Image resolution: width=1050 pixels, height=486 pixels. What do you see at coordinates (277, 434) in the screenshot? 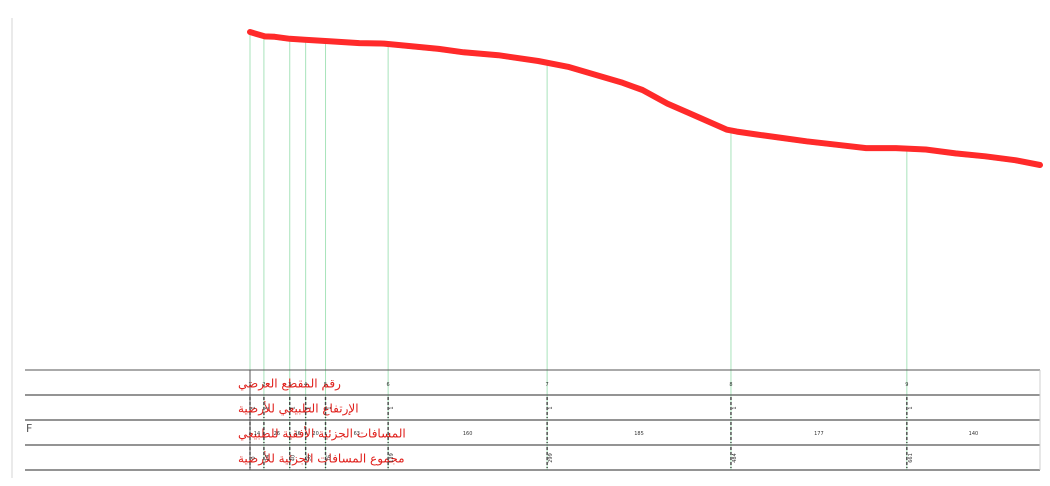
I see `partial-distance: 26` at bounding box center [277, 434].